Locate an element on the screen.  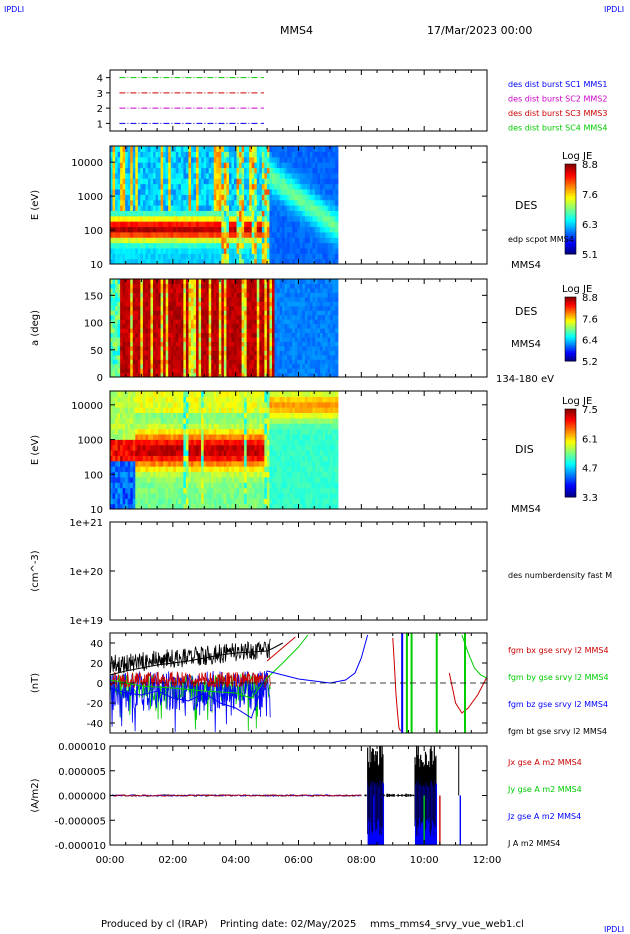
des-energy-colorbar-band is located at coordinates (570, 219).